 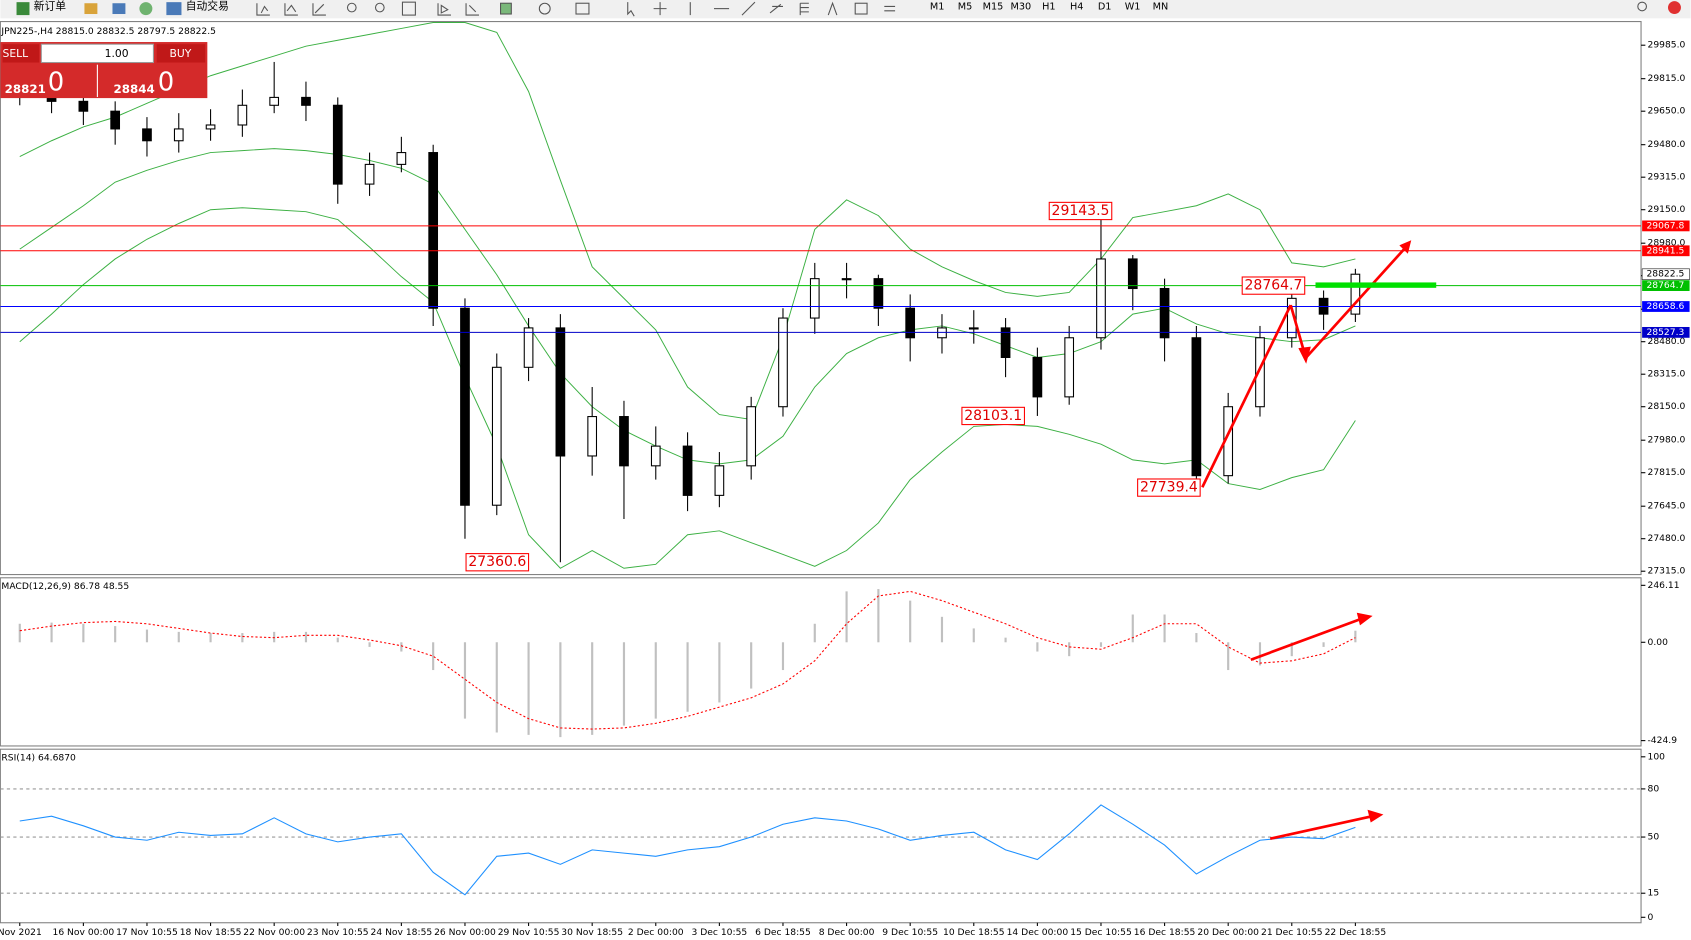 What do you see at coordinates (890, 8) in the screenshot?
I see `shapes` at bounding box center [890, 8].